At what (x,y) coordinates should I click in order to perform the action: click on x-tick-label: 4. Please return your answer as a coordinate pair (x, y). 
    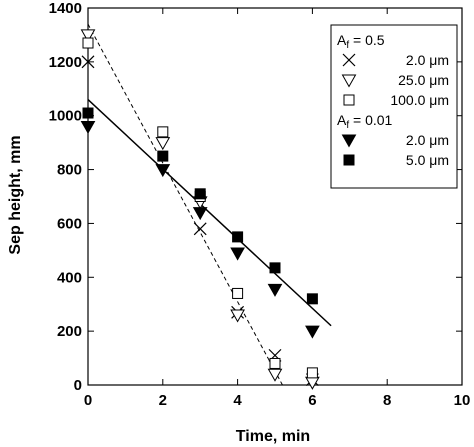
    Looking at the image, I should click on (237, 400).